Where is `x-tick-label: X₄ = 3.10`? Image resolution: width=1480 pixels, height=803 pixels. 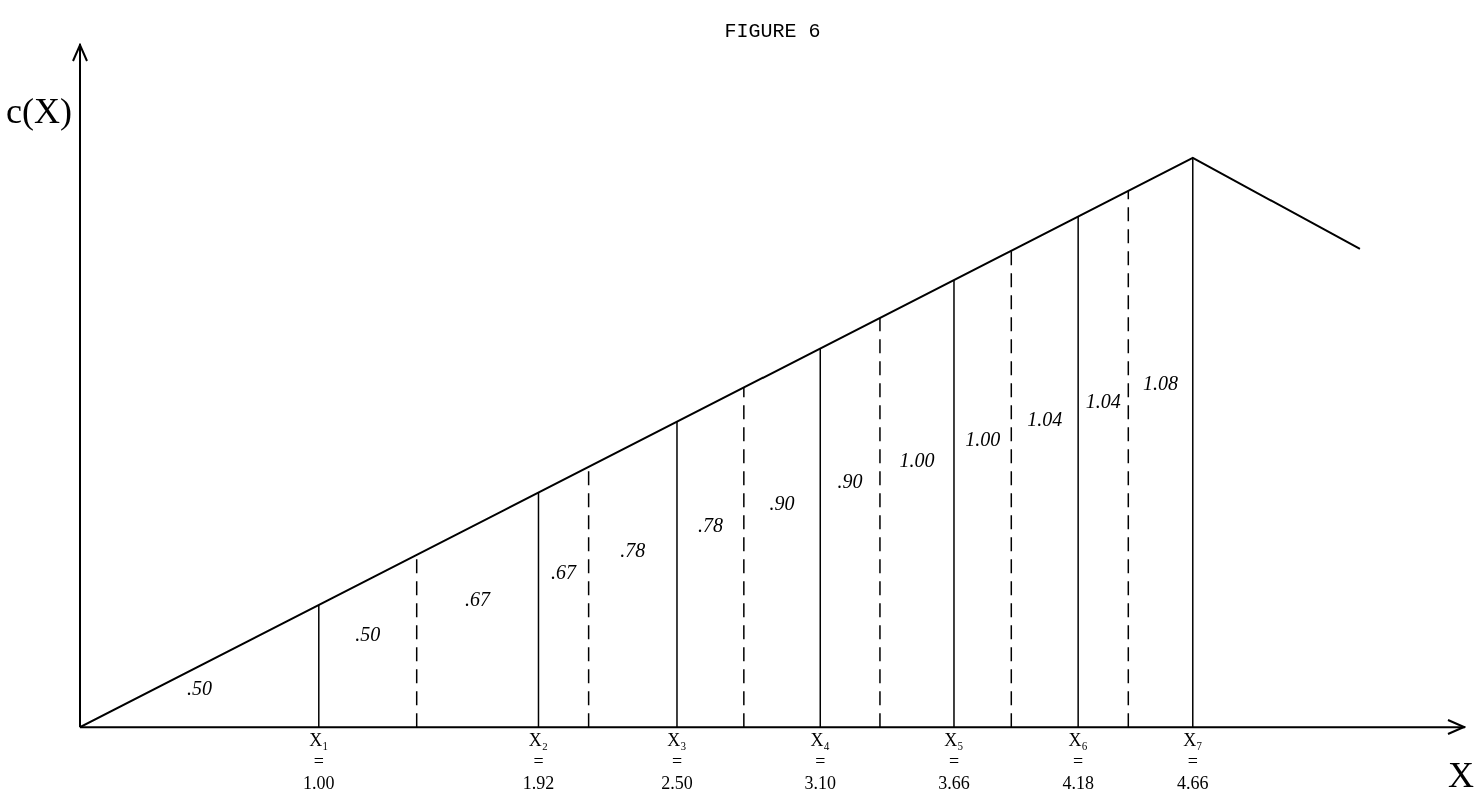 x-tick-label: X₄ = 3.10 is located at coordinates (820, 761).